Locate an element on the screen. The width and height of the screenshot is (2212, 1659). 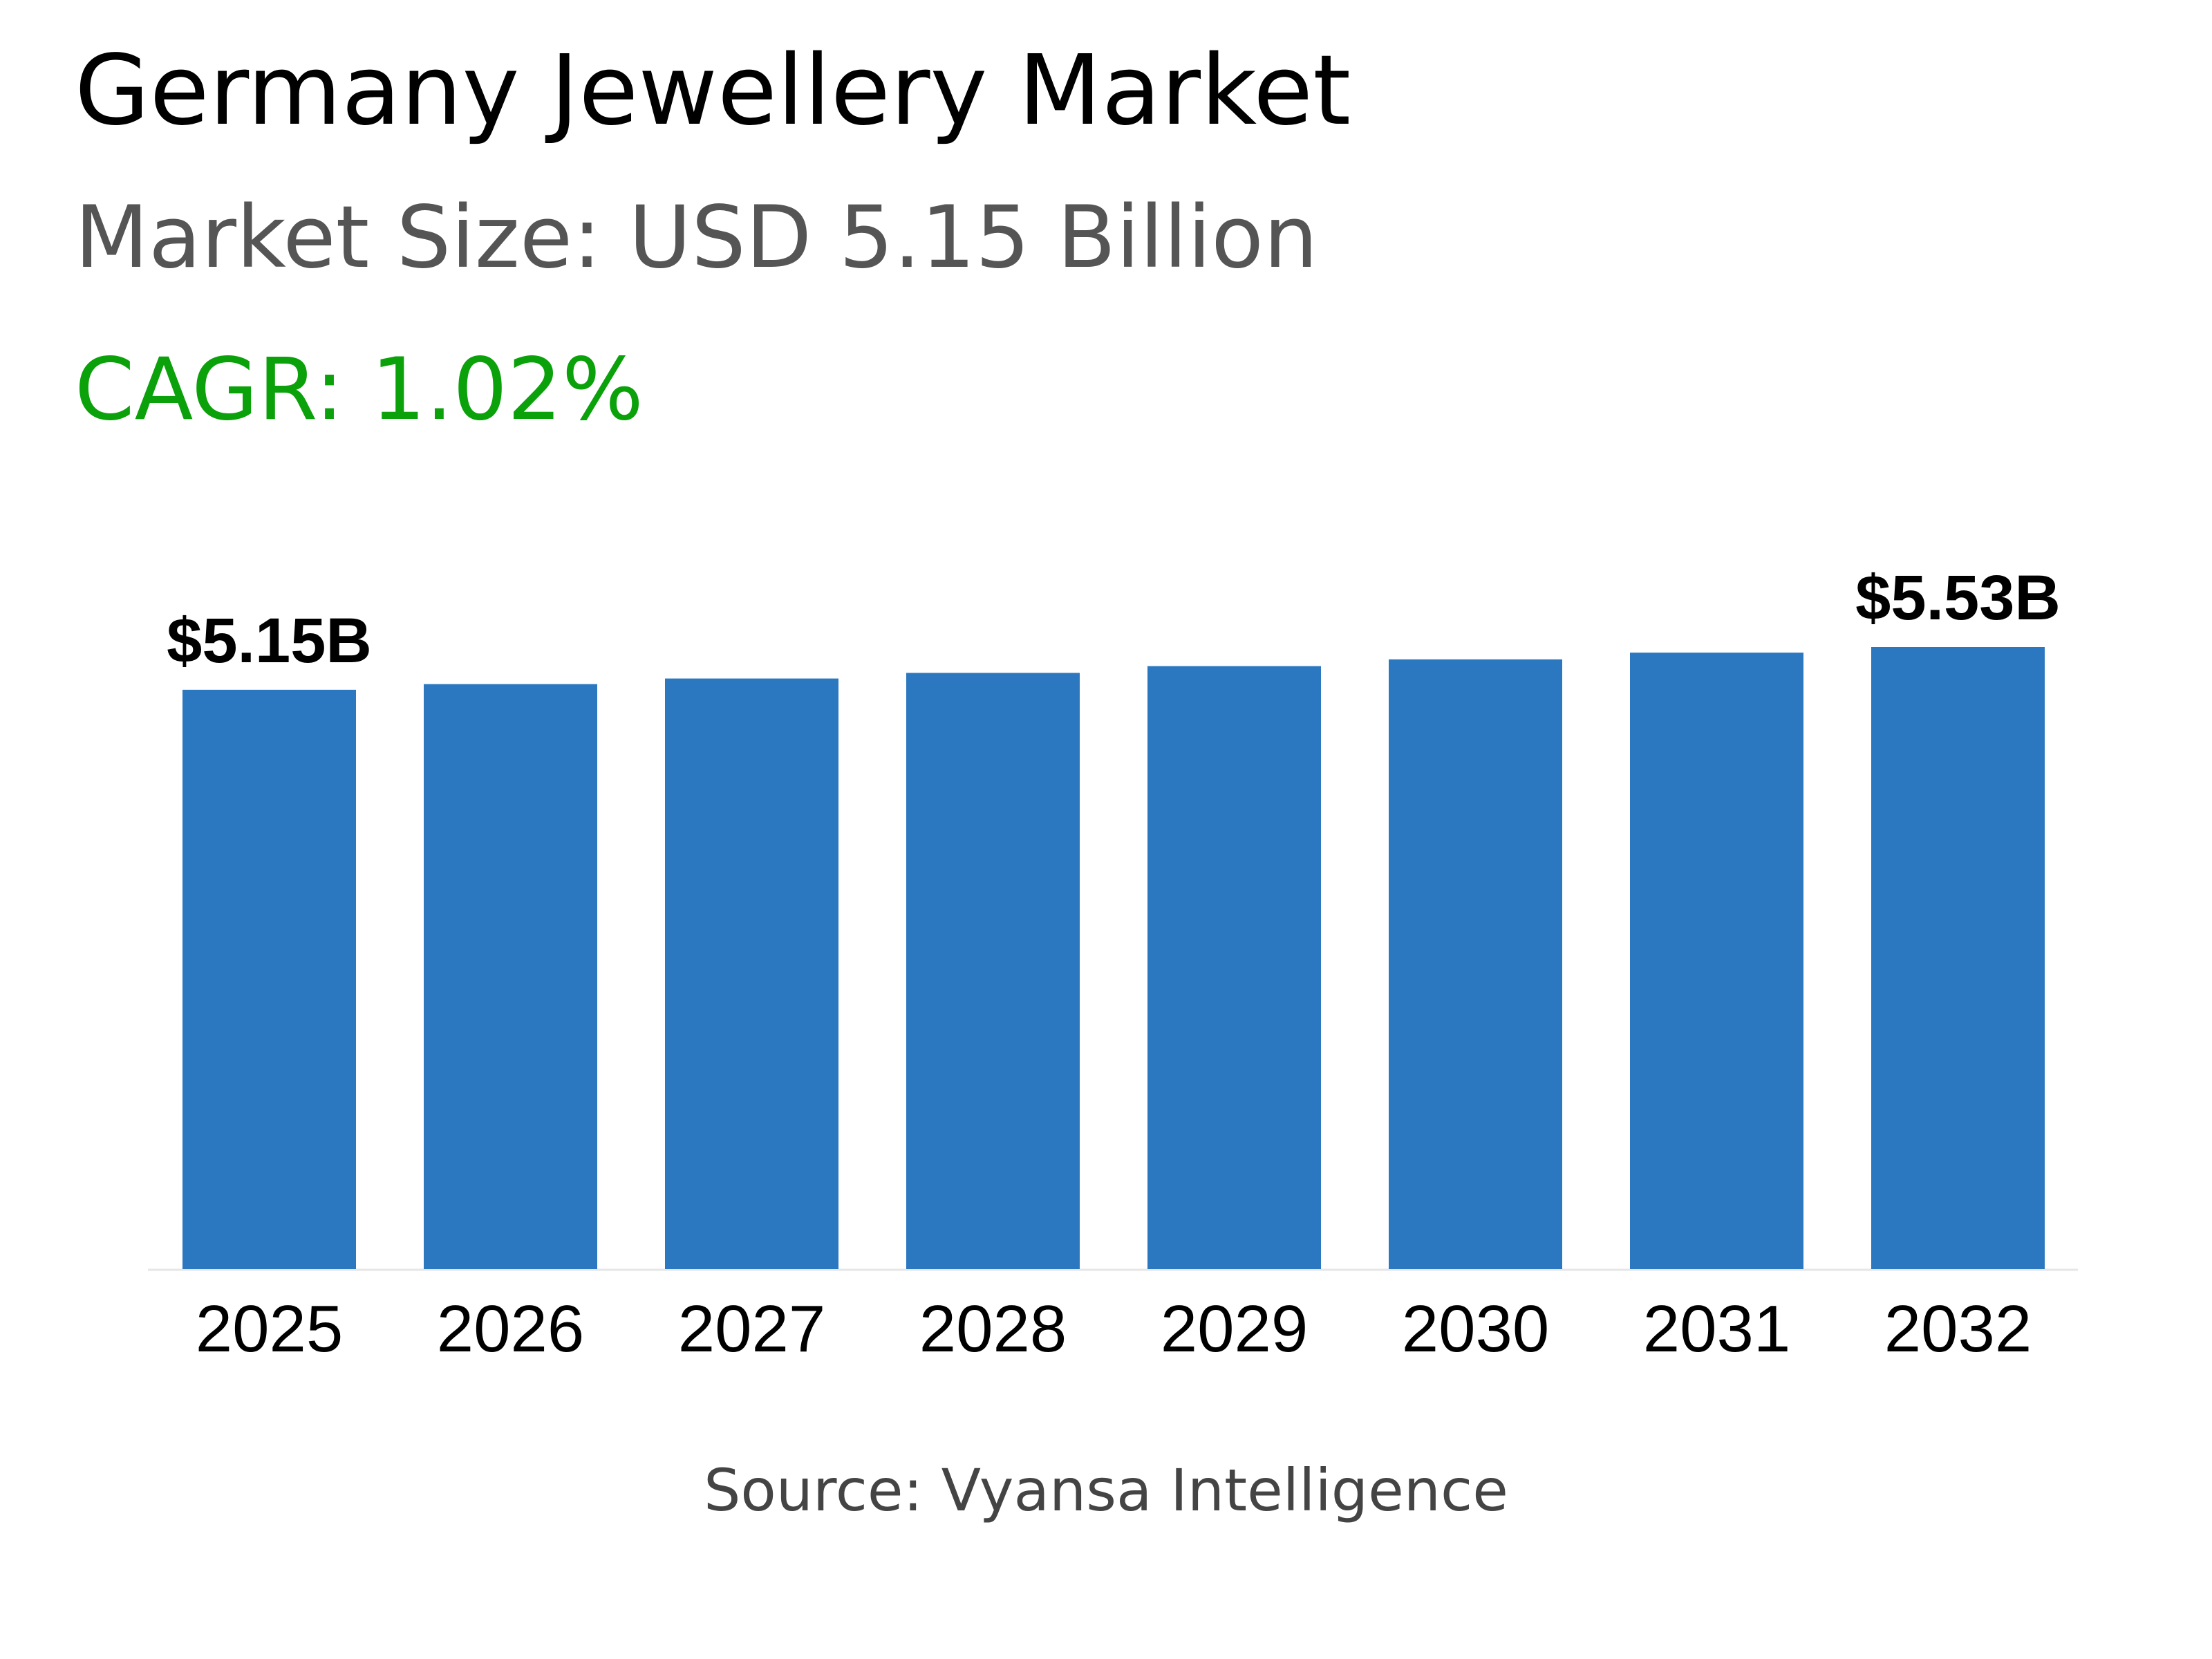
market-size-subtitle: Market Size: USD 5.15 Billion is located at coordinates (697, 238).